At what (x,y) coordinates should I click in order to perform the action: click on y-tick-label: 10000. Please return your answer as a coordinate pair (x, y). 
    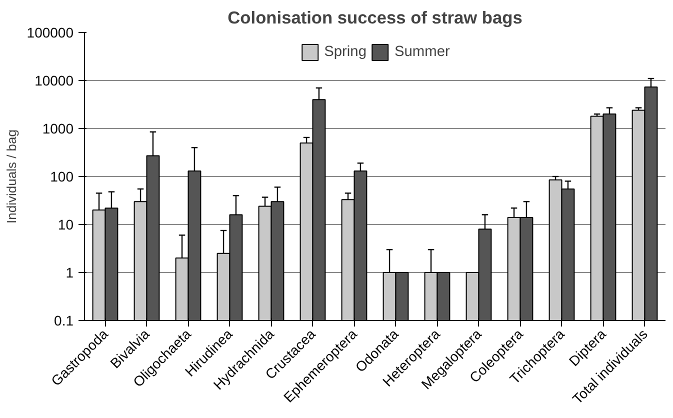
    Looking at the image, I should click on (54, 80).